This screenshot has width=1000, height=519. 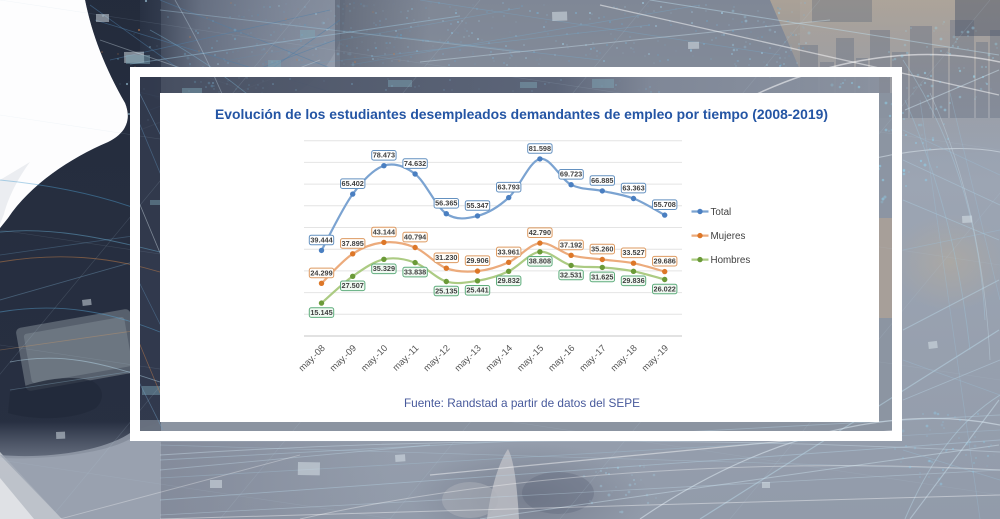 What do you see at coordinates (571, 174) in the screenshot?
I see `svg-text: 69.723` at bounding box center [571, 174].